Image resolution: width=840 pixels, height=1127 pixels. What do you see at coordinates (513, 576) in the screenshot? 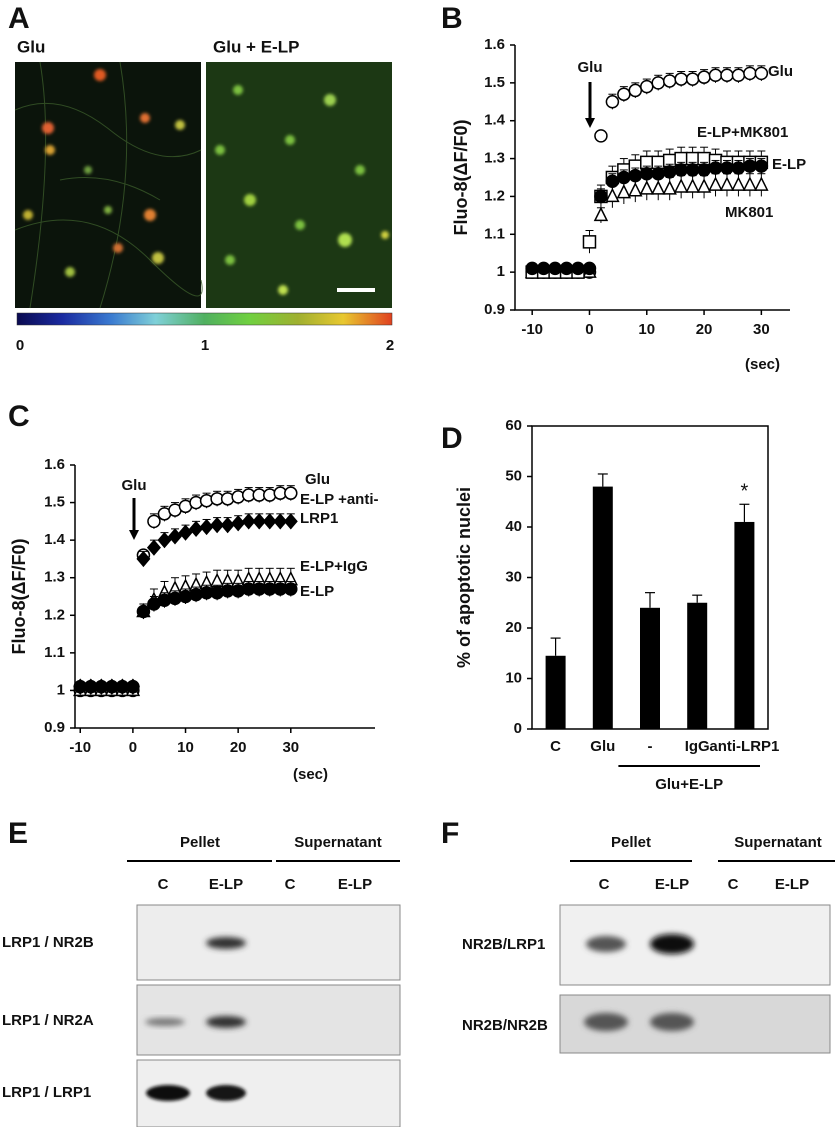
I see `y-tick-label: 30` at bounding box center [513, 576].